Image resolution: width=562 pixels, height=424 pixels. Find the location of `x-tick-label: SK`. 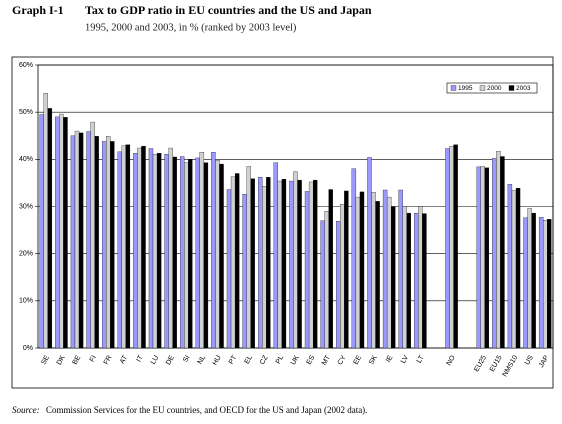

x-tick-label: SK is located at coordinates (373, 360).